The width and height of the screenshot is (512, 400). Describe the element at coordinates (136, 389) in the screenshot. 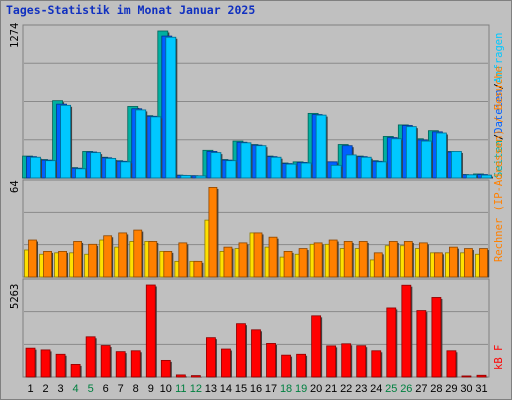

I see `day-label-8: 8` at that location.